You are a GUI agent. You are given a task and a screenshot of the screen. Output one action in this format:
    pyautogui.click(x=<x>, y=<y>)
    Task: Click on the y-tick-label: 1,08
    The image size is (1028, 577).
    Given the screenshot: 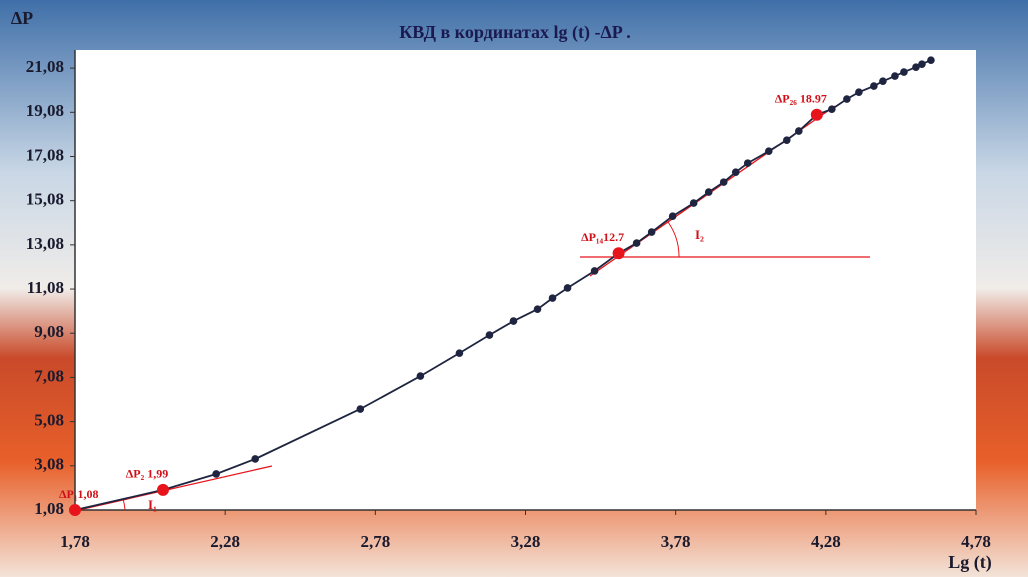 What is the action you would take?
    pyautogui.click(x=49, y=508)
    